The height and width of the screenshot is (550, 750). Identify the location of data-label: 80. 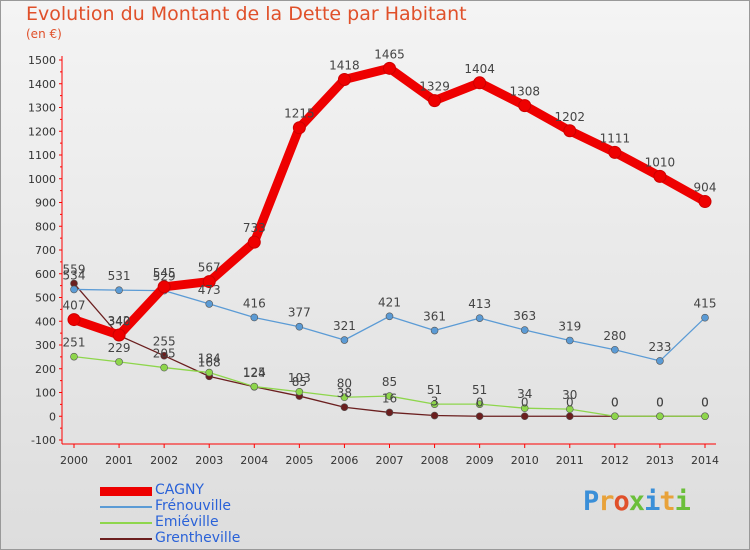
(344, 383).